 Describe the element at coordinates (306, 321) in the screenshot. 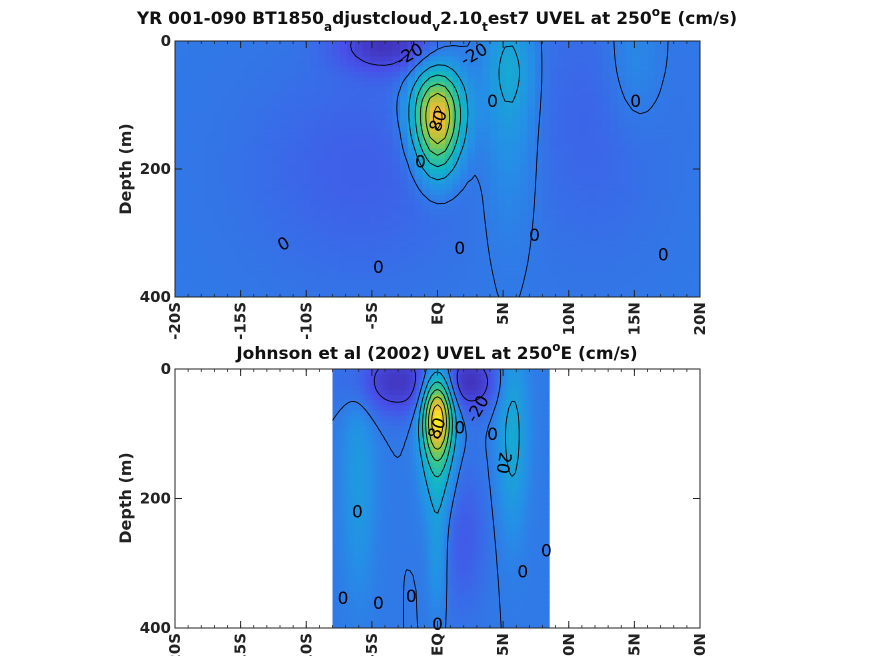

I see `x-tick-label: -10S` at that location.